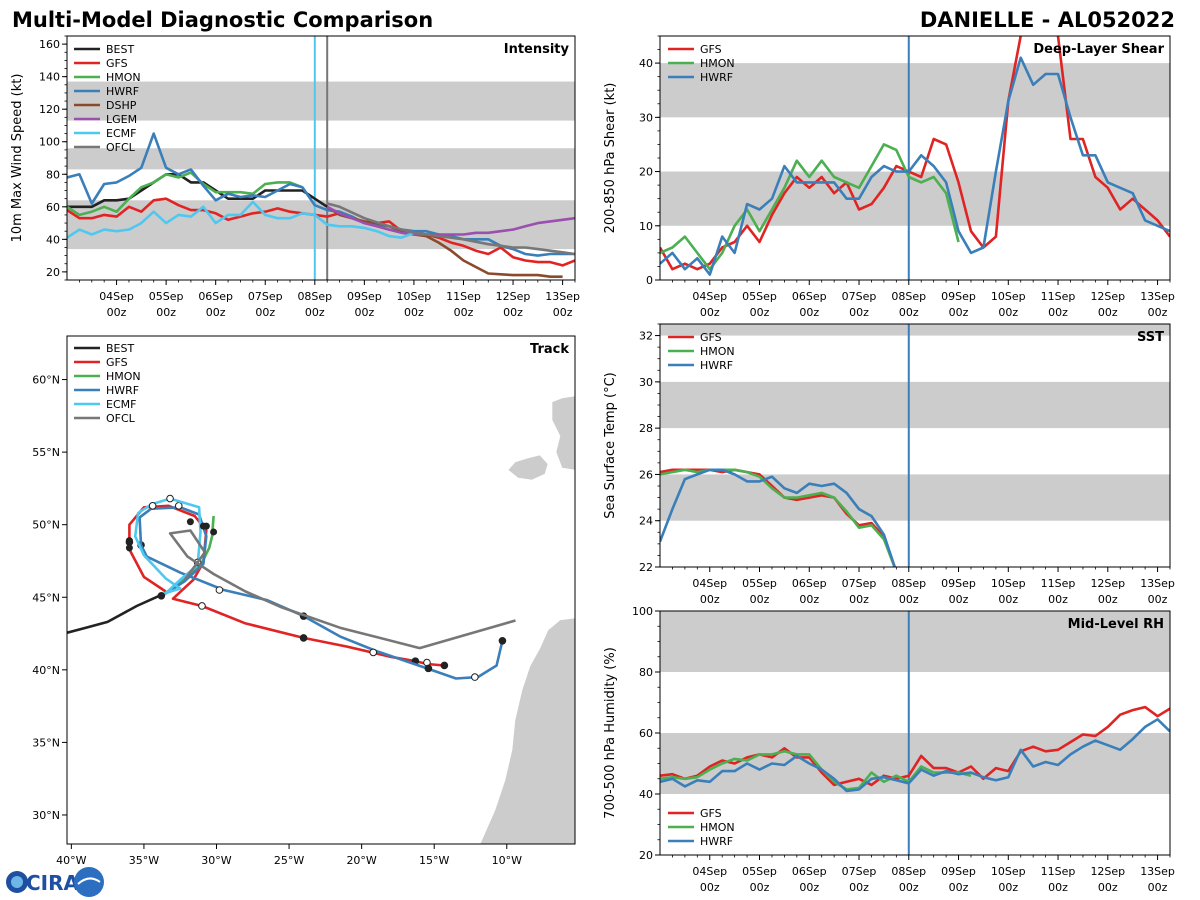 This screenshot has width=1200, height=900. What do you see at coordinates (123, 376) in the screenshot?
I see `track-legend-label-hmon: HMON` at bounding box center [123, 376].